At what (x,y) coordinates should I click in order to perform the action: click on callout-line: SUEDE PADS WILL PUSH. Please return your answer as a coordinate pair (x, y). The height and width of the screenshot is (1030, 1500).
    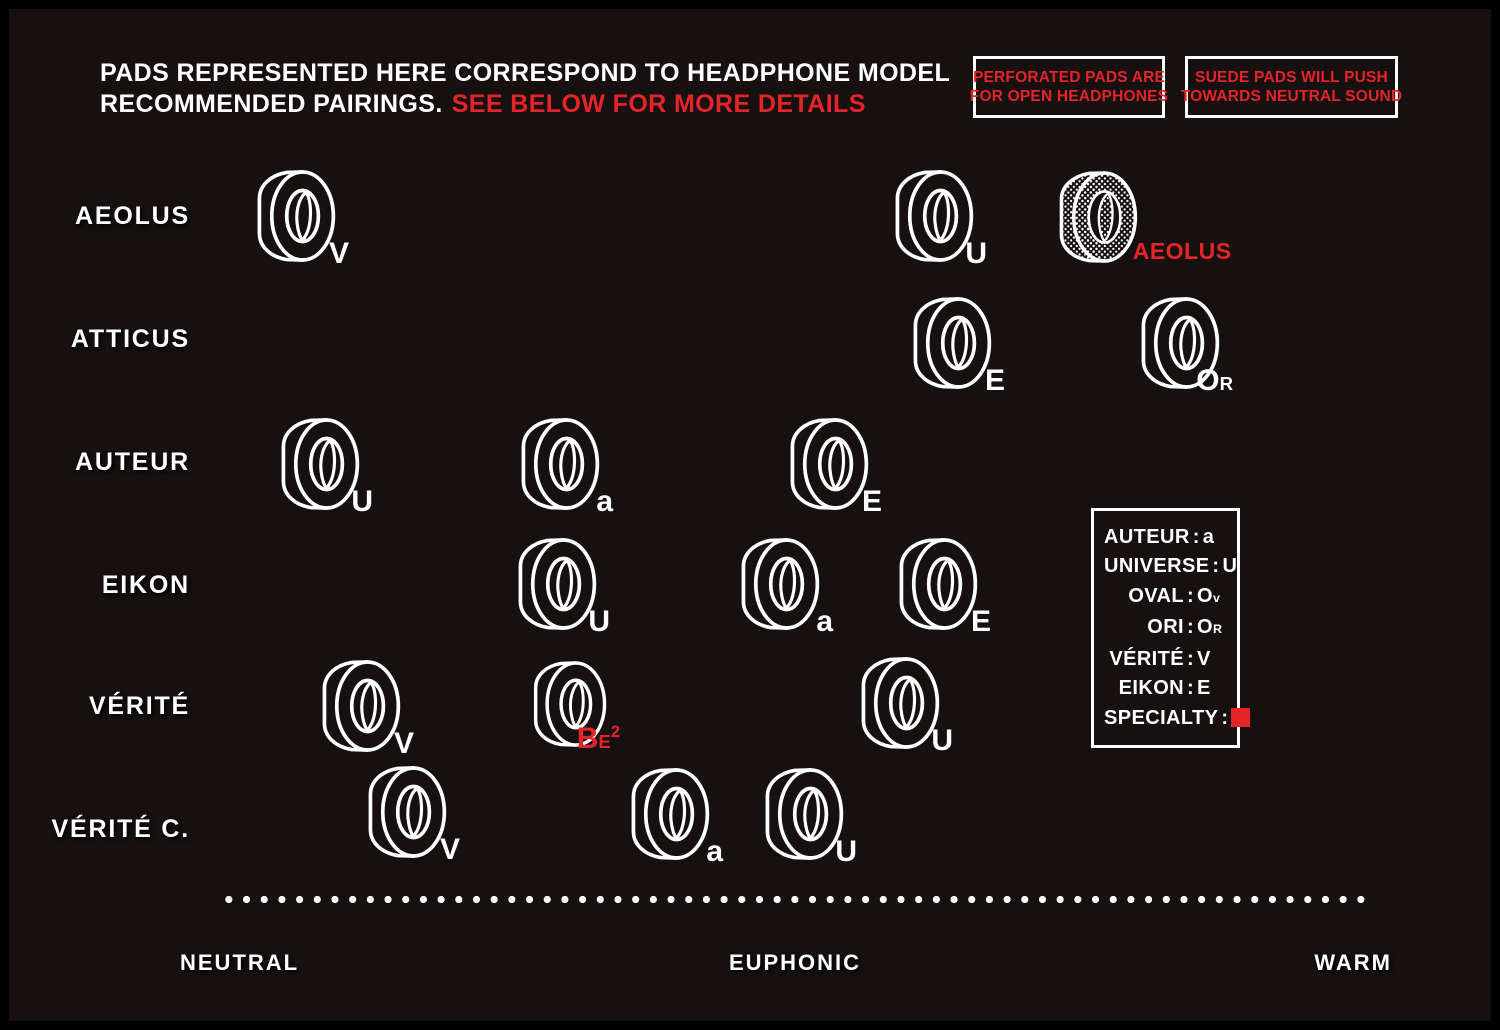
    Looking at the image, I should click on (1291, 77).